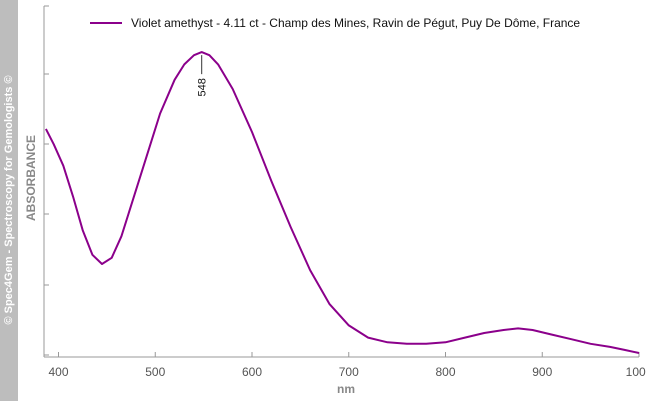  Describe the element at coordinates (203, 87) in the screenshot. I see `peak-label: 548` at that location.